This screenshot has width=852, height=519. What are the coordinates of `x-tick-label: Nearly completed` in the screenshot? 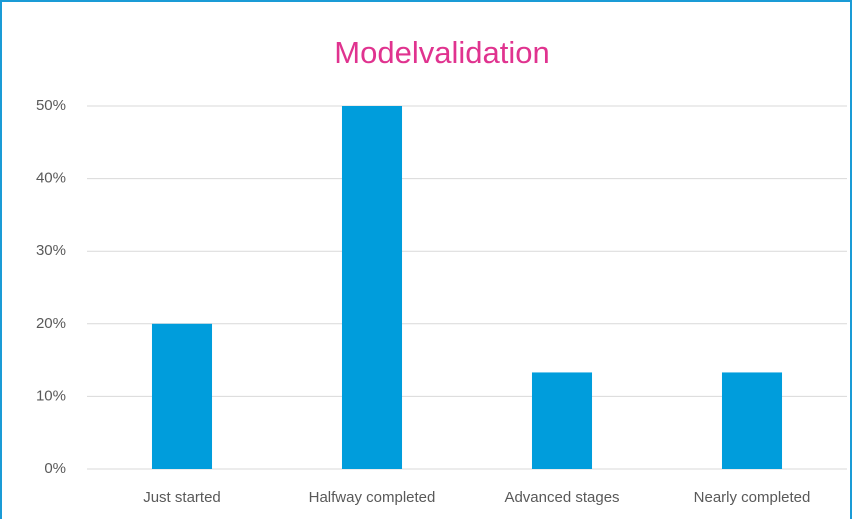 It's located at (752, 497).